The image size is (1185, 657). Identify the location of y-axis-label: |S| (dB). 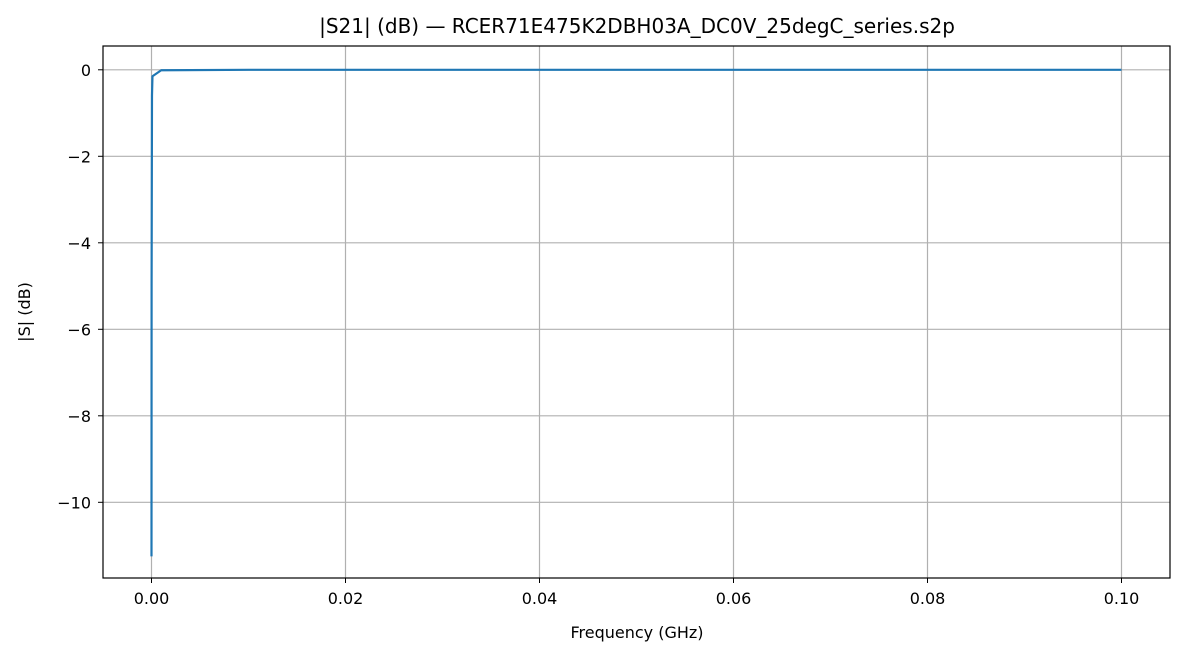
(24, 312).